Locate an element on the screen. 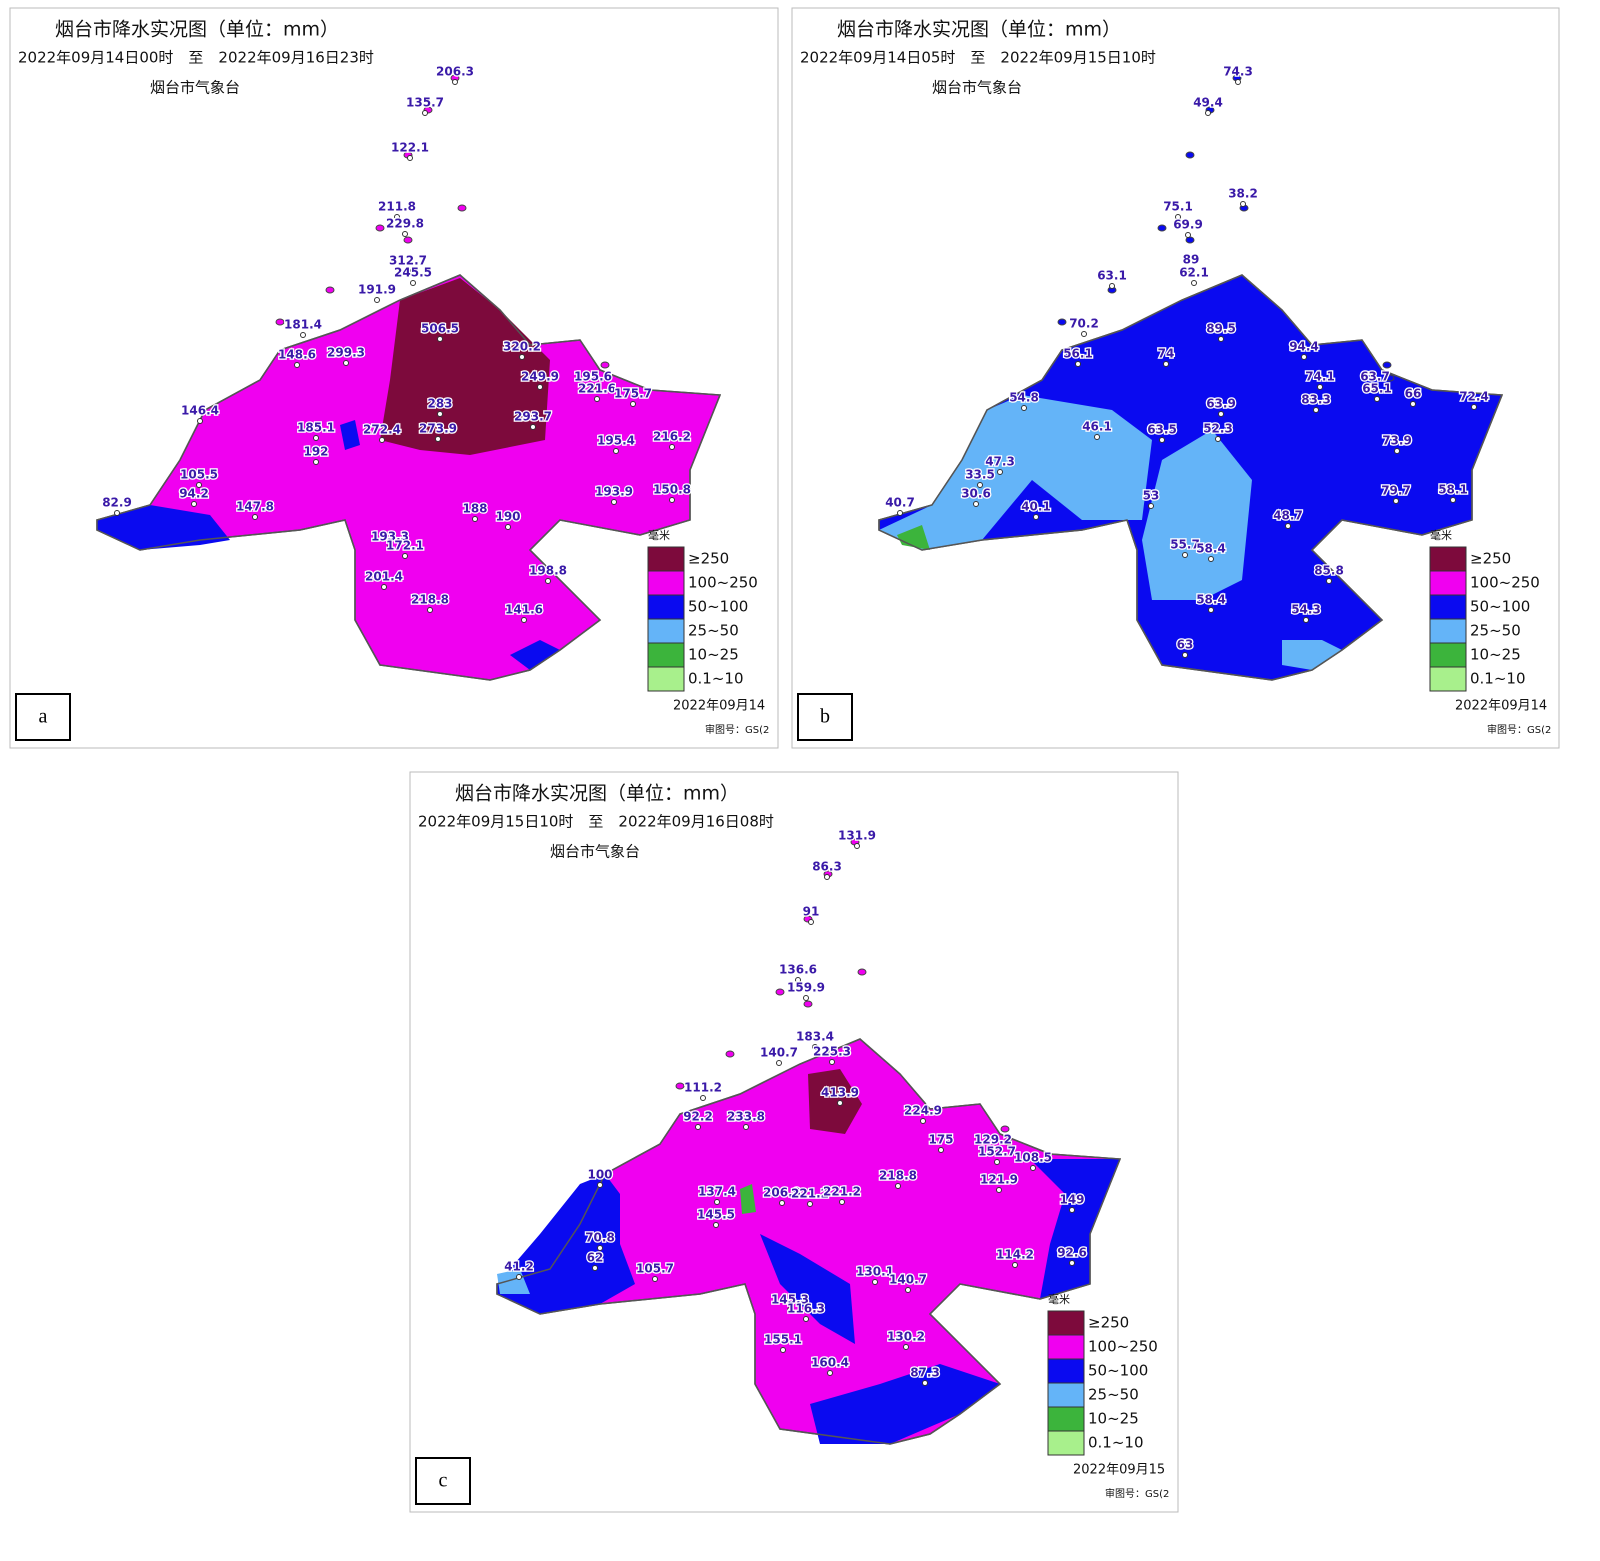 This screenshot has height=1561, width=1600. station-value: 273.9 is located at coordinates (438, 429).